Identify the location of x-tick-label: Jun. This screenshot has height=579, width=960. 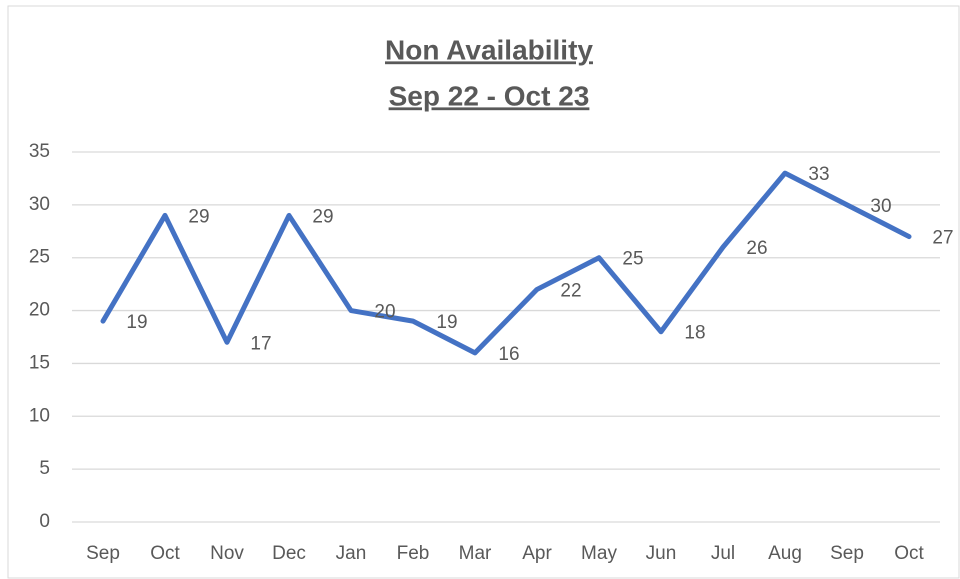
(661, 553).